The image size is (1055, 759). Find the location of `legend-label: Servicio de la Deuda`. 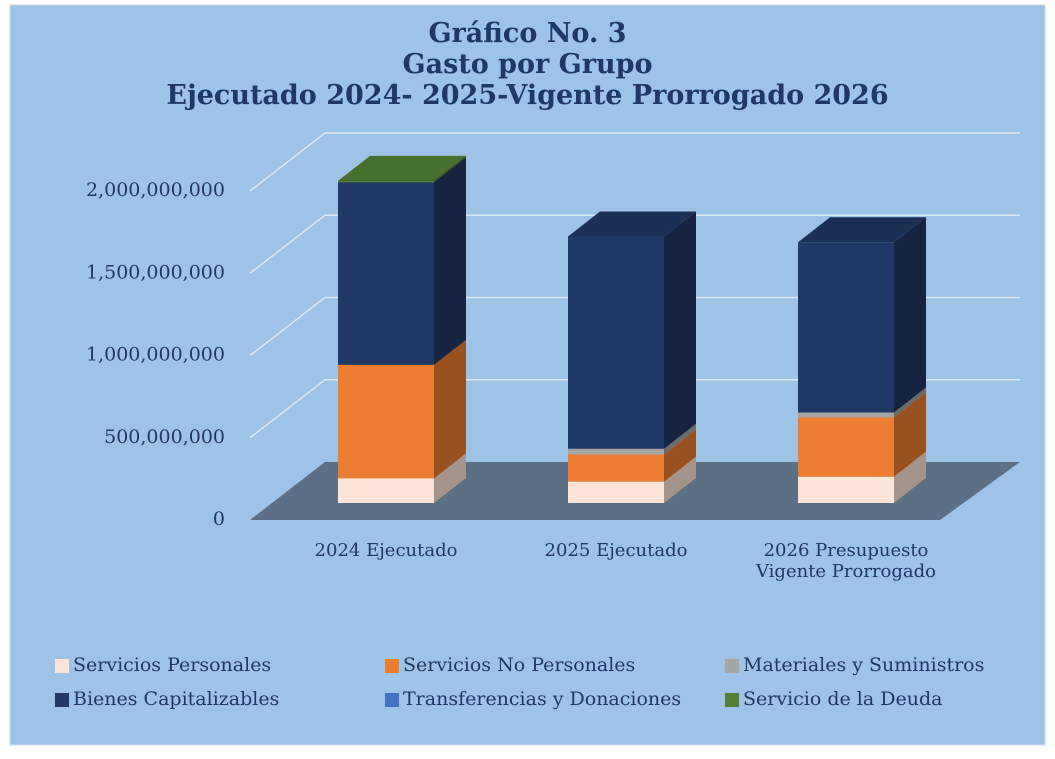

legend-label: Servicio de la Deuda is located at coordinates (842, 699).